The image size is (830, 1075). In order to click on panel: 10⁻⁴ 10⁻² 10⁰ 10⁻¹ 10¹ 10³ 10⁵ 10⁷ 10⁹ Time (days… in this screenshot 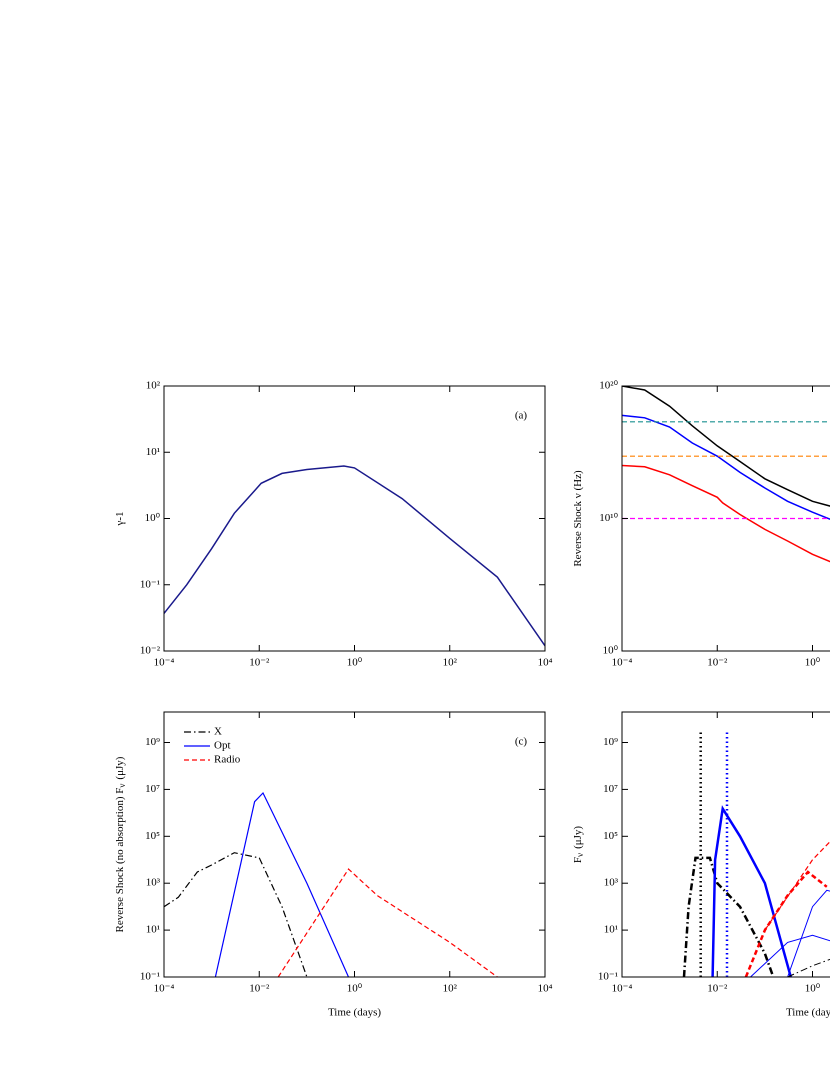, I will do `click(701, 865)`.